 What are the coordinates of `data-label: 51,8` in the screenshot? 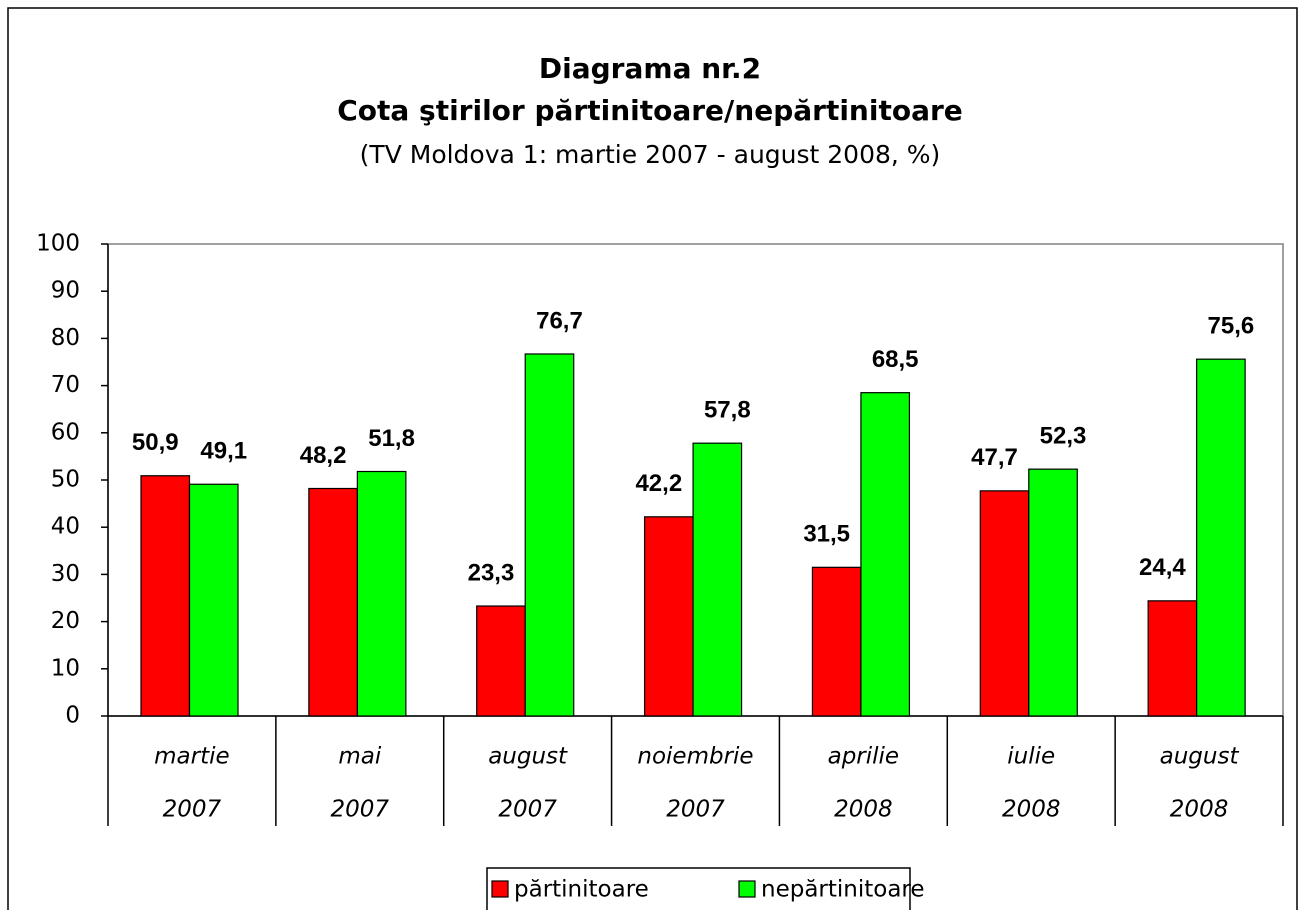 It's located at (391, 438).